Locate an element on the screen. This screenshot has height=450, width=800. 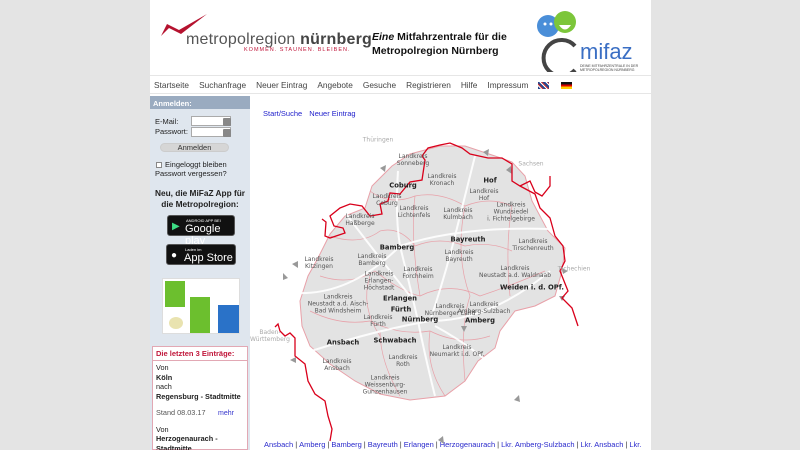
logo-tagline: KOMMEN. STAUNEN. BLEIBEN. is located at coordinates (297, 50).